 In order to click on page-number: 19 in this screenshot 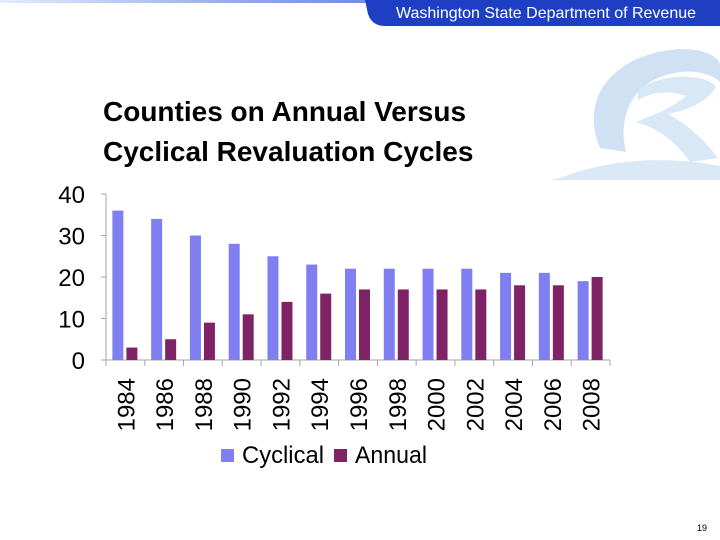, I will do `click(701, 528)`.